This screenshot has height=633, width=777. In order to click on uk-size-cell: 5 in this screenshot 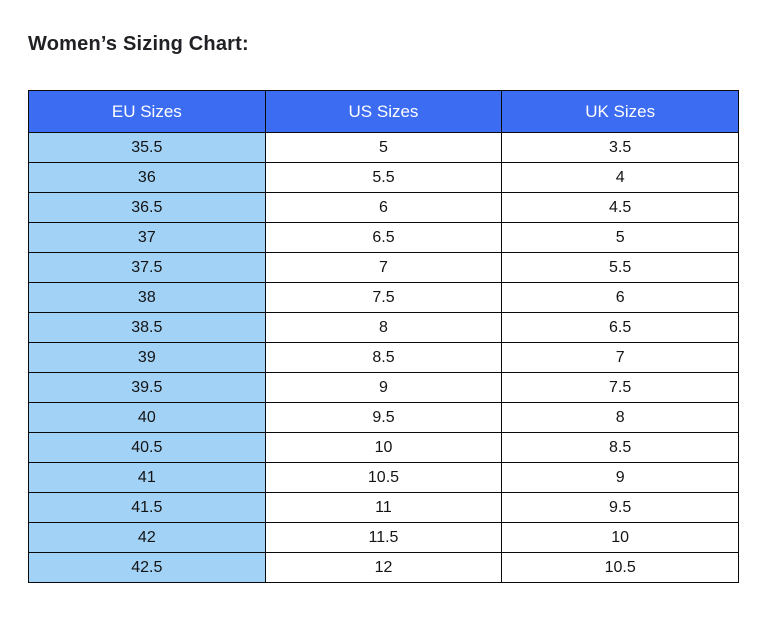, I will do `click(620, 237)`.